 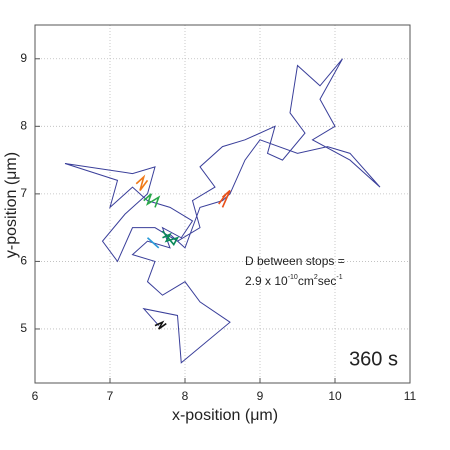 I want to click on annotation-formula: 2.9 x 10-10cm2sec-1, so click(x=294, y=281).